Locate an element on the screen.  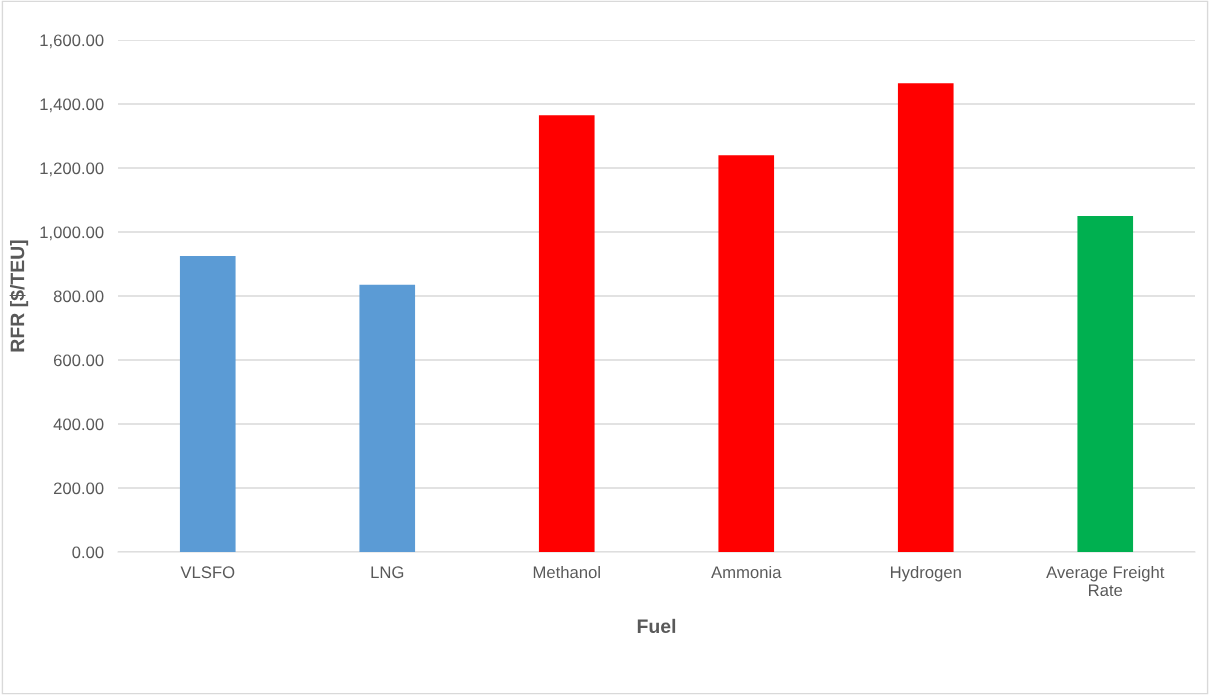
x-axis-title: Fuel is located at coordinates (656, 626).